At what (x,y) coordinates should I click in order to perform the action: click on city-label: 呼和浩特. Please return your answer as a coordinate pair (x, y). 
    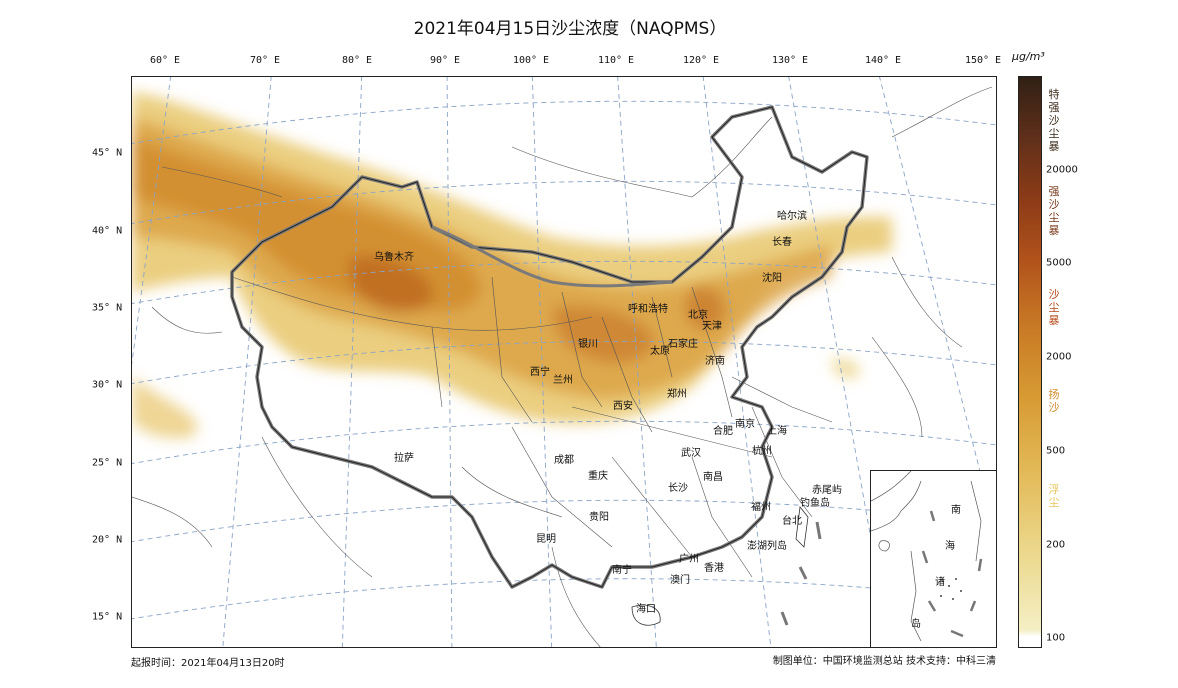
    Looking at the image, I should click on (648, 309).